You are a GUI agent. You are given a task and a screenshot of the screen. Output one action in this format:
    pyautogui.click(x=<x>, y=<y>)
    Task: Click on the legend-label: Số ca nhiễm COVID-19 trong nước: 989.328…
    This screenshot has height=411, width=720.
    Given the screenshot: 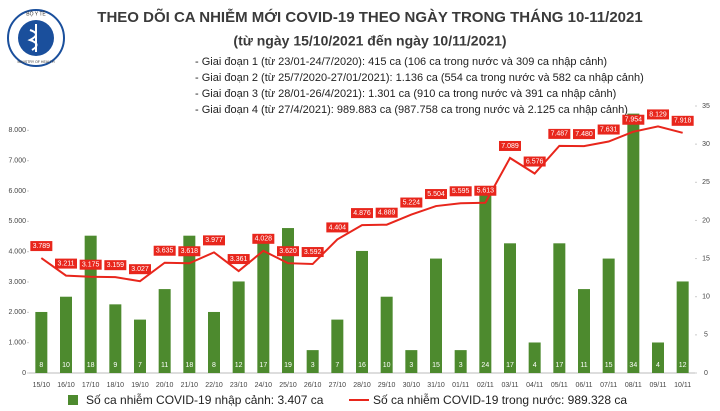 What is the action you would take?
    pyautogui.click(x=500, y=399)
    